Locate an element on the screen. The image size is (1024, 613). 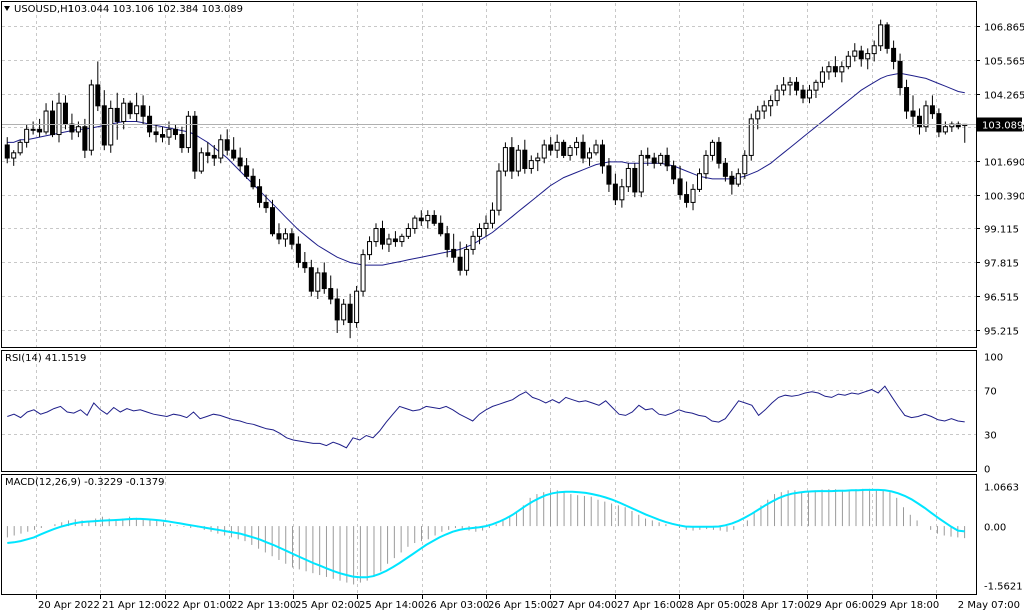
price-tick-label: 96.515 is located at coordinates (1001, 298).